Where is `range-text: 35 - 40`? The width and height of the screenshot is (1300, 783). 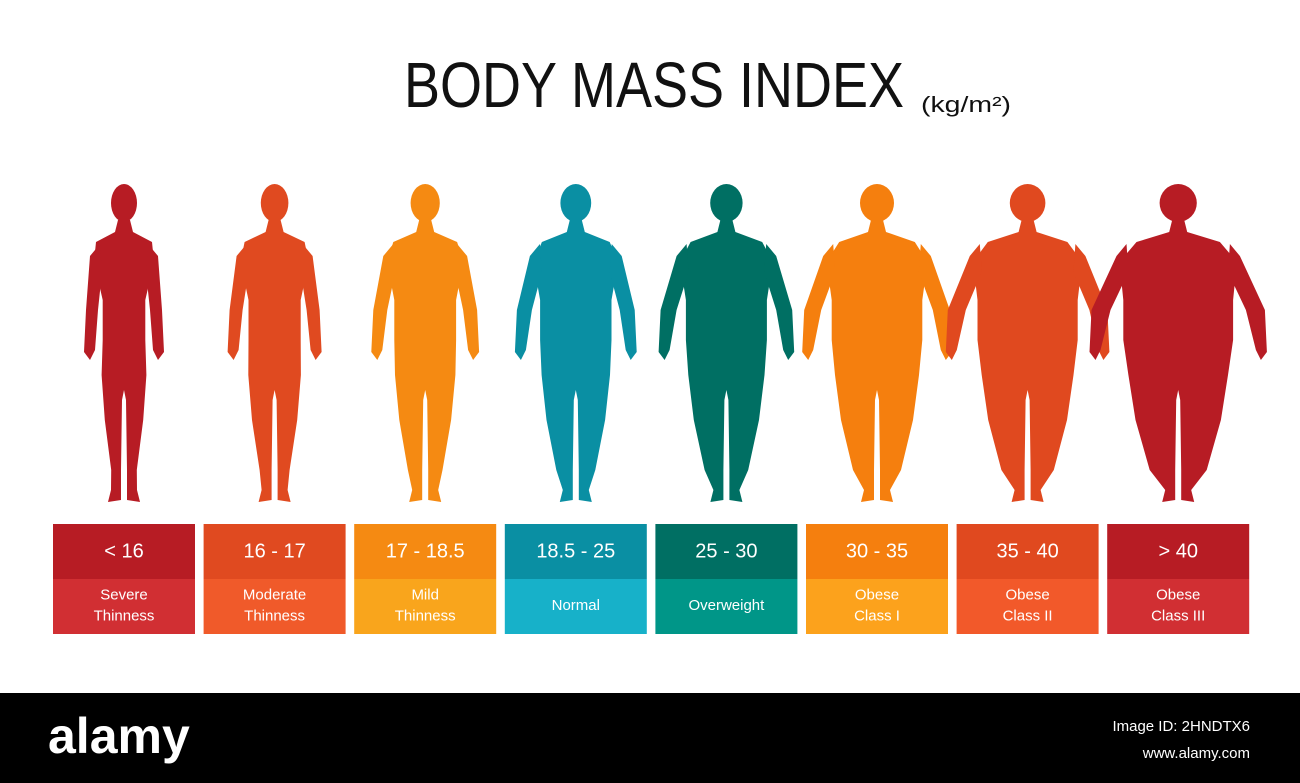 range-text: 35 - 40 is located at coordinates (1027, 551).